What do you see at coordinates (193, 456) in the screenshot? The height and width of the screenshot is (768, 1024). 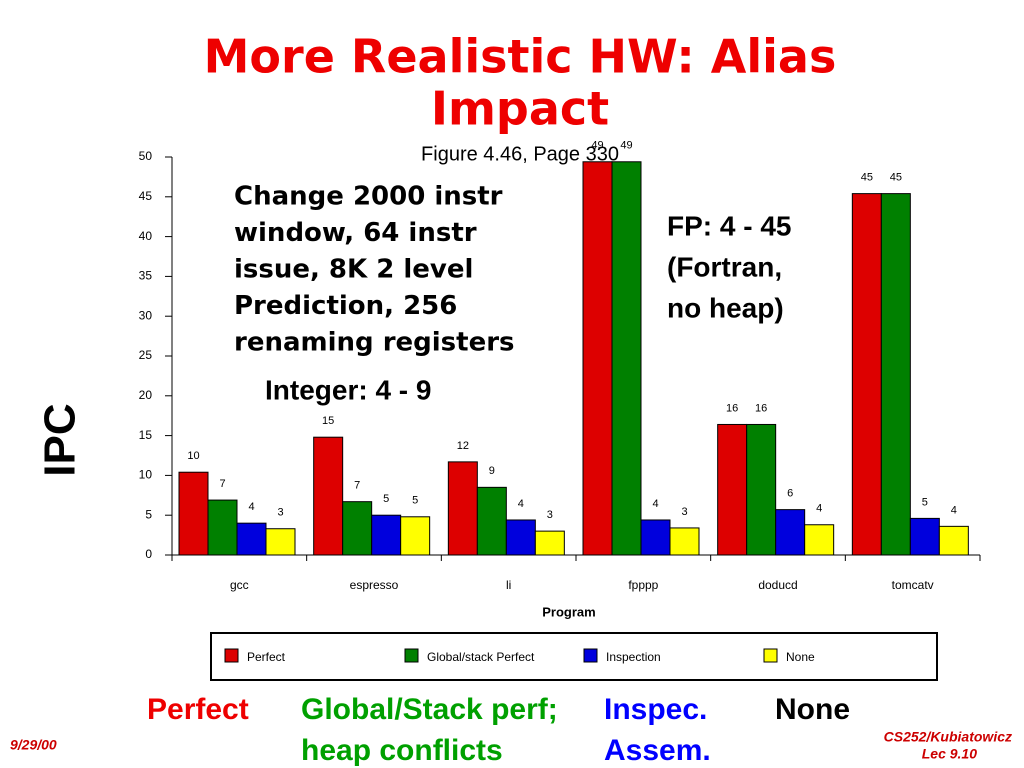 I see `value-label: 10` at bounding box center [193, 456].